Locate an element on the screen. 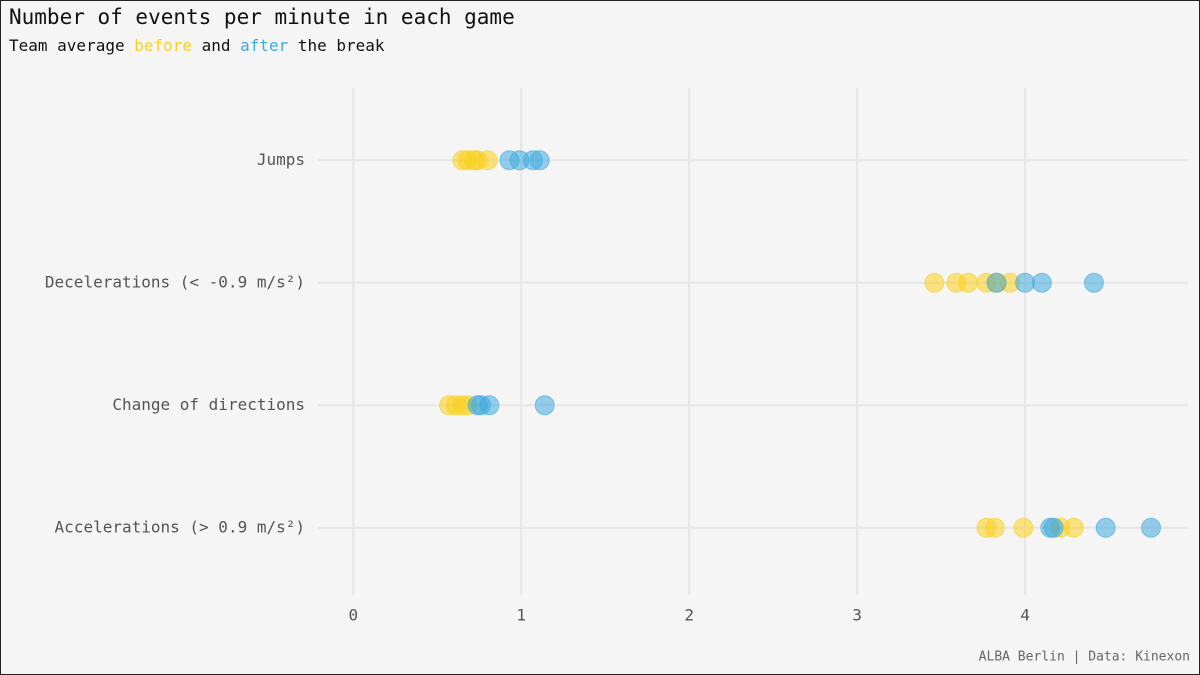 This screenshot has width=1200, height=675. subtitle-text: and is located at coordinates (216, 45).